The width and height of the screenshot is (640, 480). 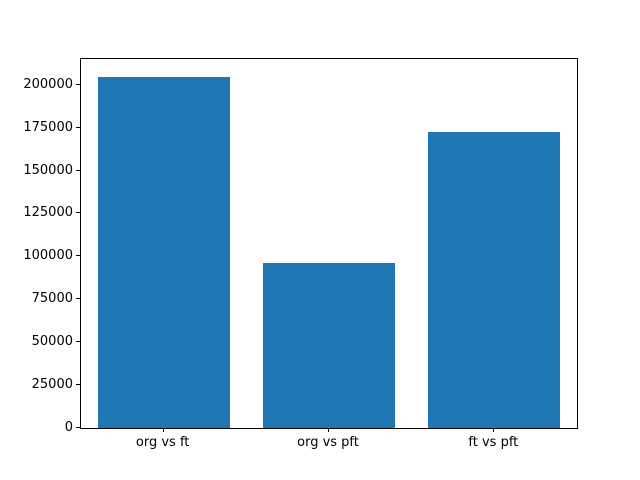 What do you see at coordinates (48, 170) in the screenshot?
I see `y-axis-tick-label: 150000` at bounding box center [48, 170].